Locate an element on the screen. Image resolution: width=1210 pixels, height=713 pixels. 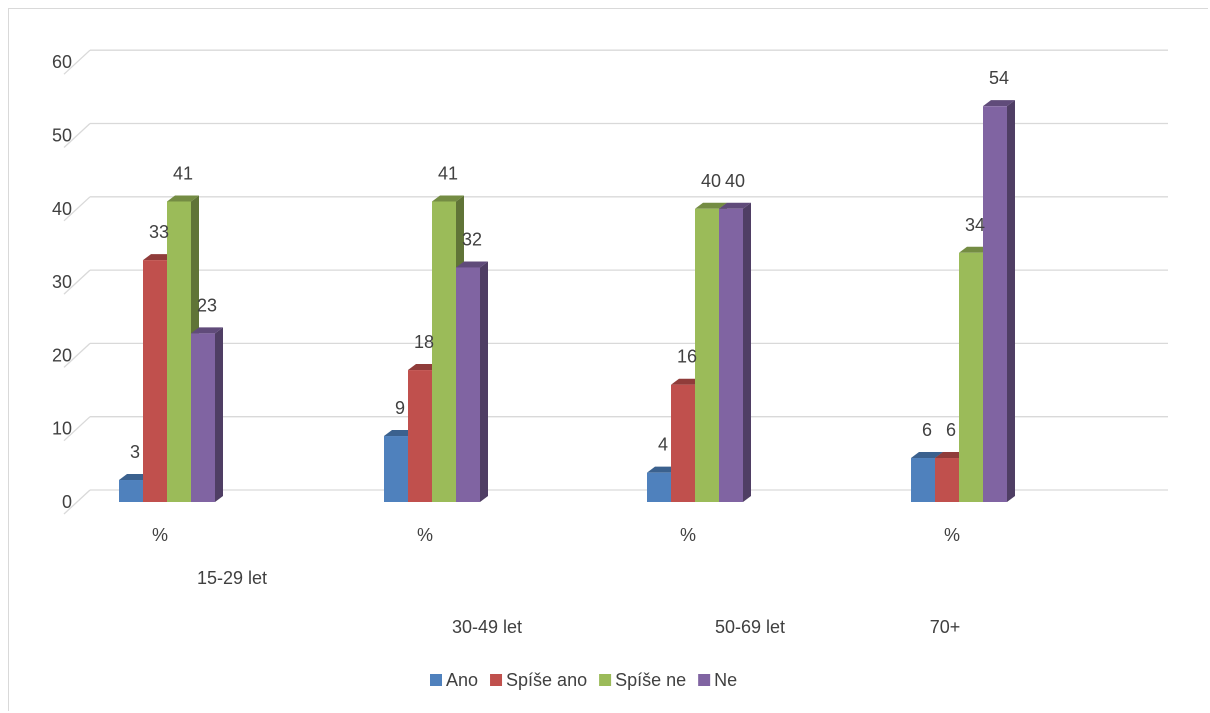
legend-item-ne: Ne is located at coordinates (717, 680).